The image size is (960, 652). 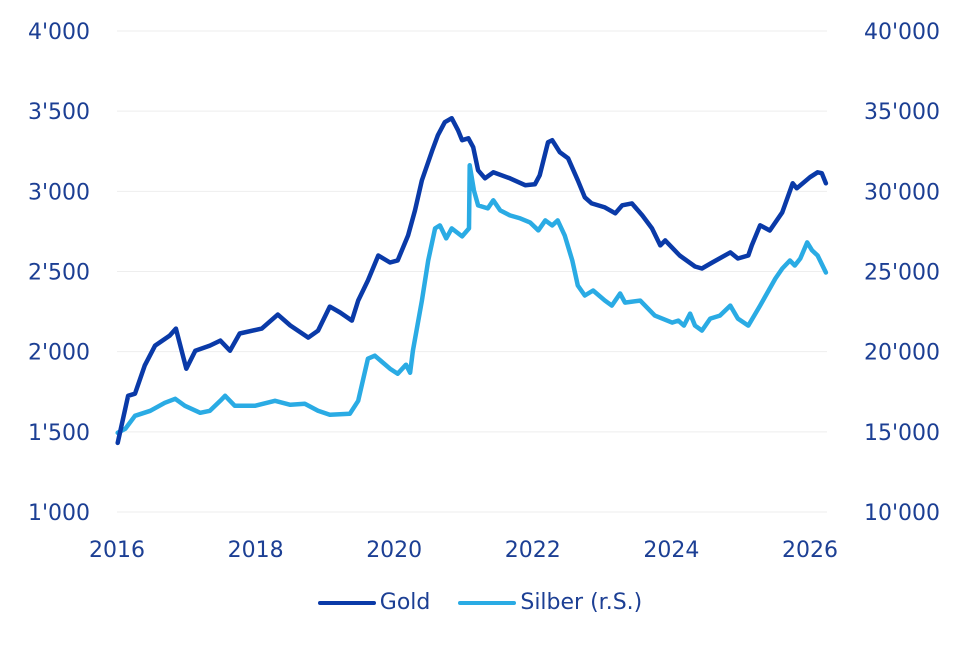 I want to click on legend: Gold Silber (r.S.), so click(x=480, y=602).